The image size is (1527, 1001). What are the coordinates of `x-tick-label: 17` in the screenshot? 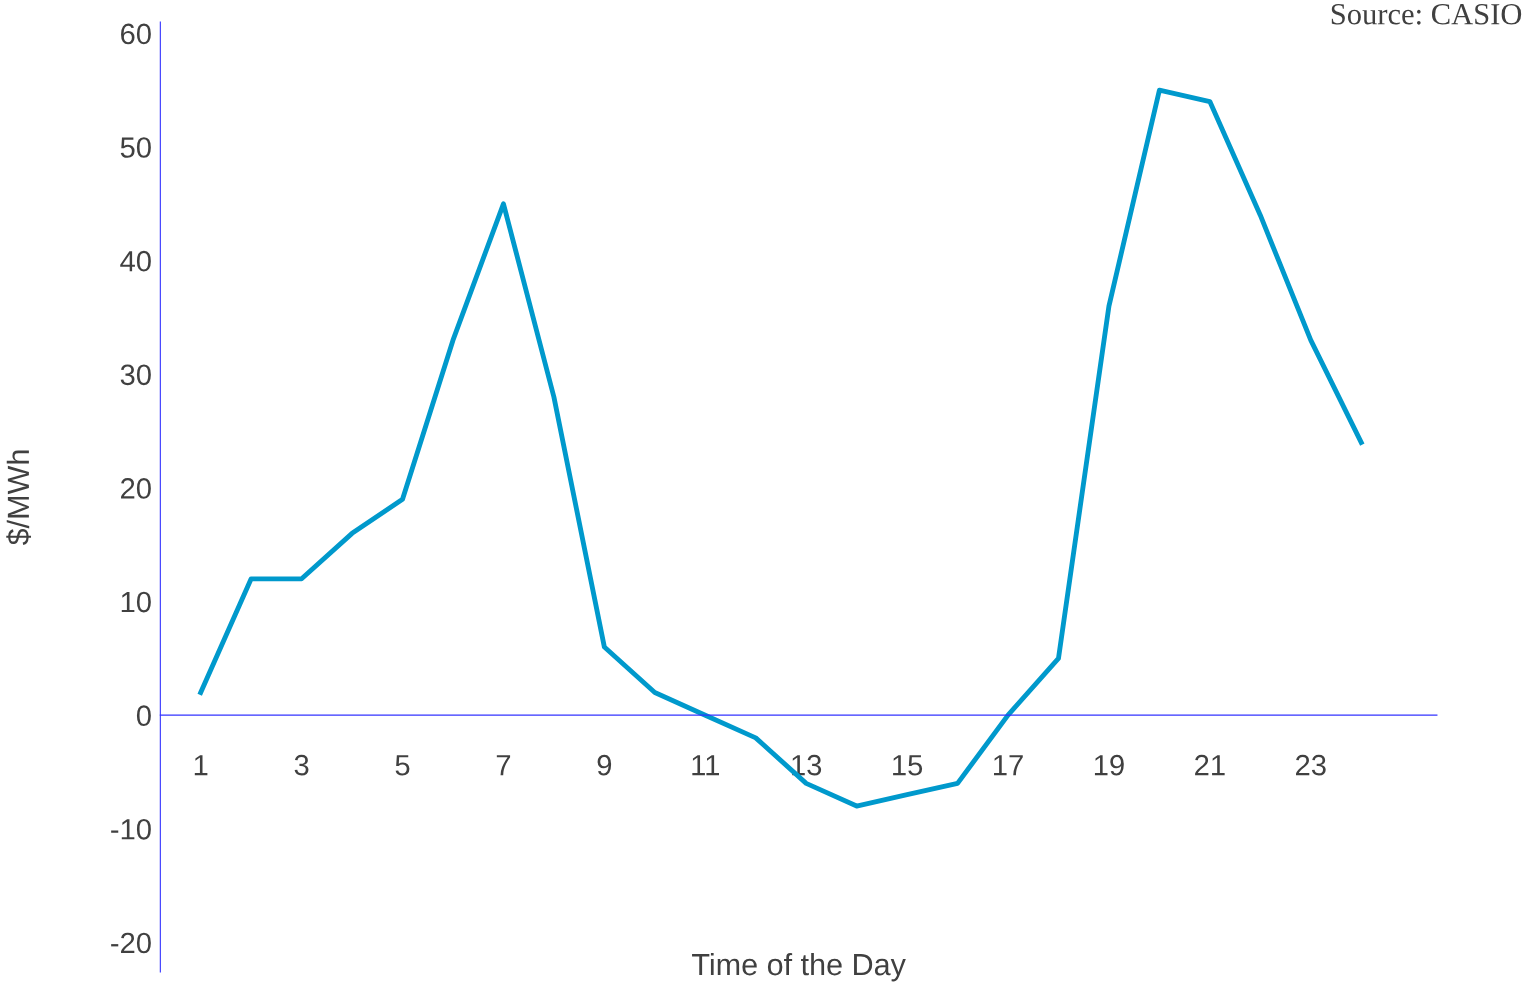 It's located at (1008, 765).